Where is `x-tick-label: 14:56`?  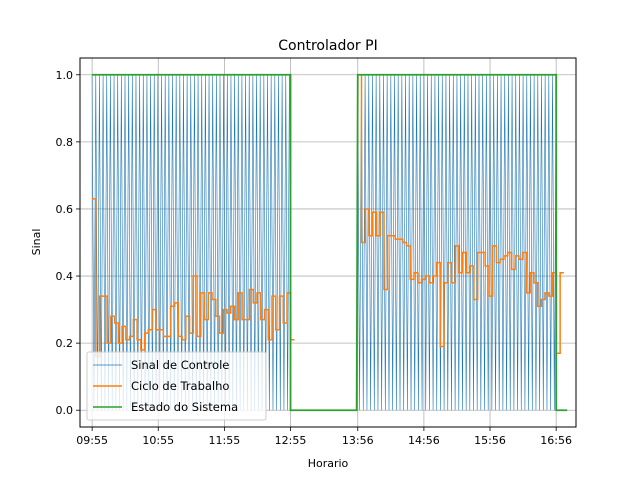
x-tick-label: 14:56 is located at coordinates (424, 440).